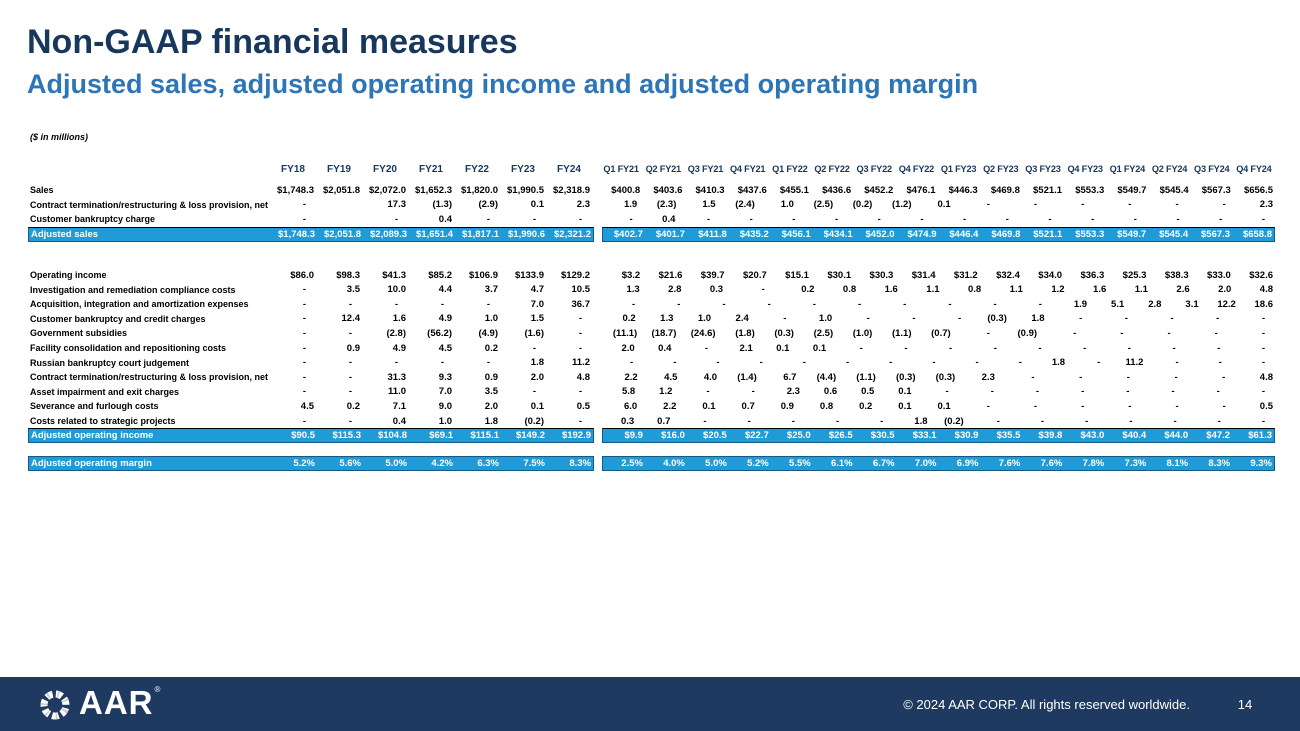 This screenshot has width=1300, height=731. I want to click on page-title: Non-GAAP financial measures, so click(272, 42).